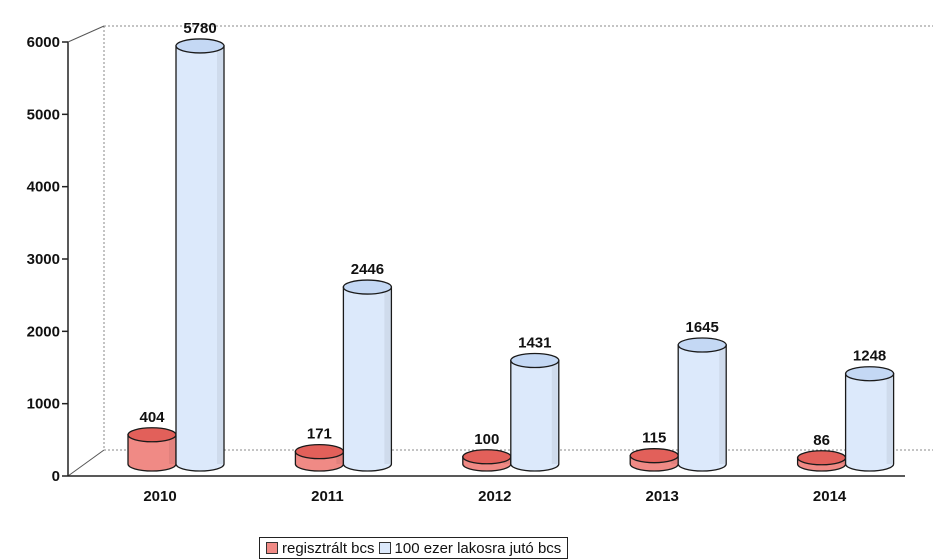  I want to click on bar-per-100k-2013, so click(702, 404).